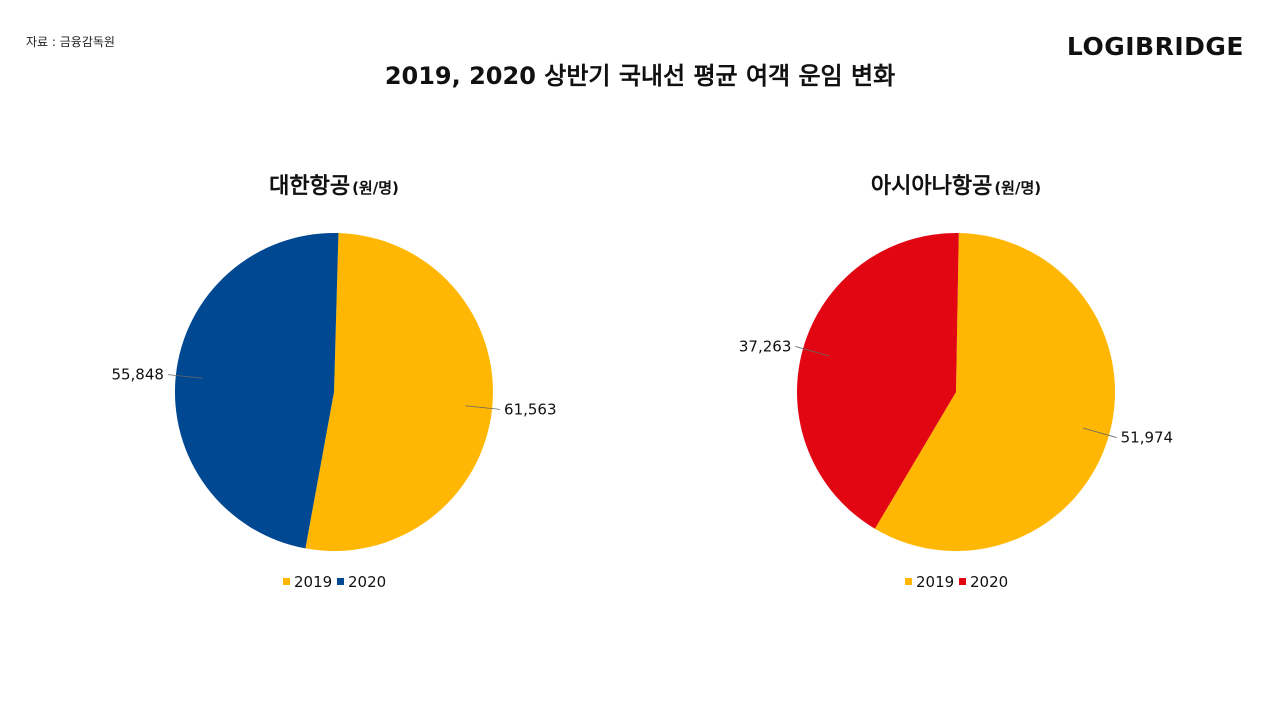 The height and width of the screenshot is (720, 1280). What do you see at coordinates (931, 186) in the screenshot?
I see `chart-title-text: 아시아나항공` at bounding box center [931, 186].